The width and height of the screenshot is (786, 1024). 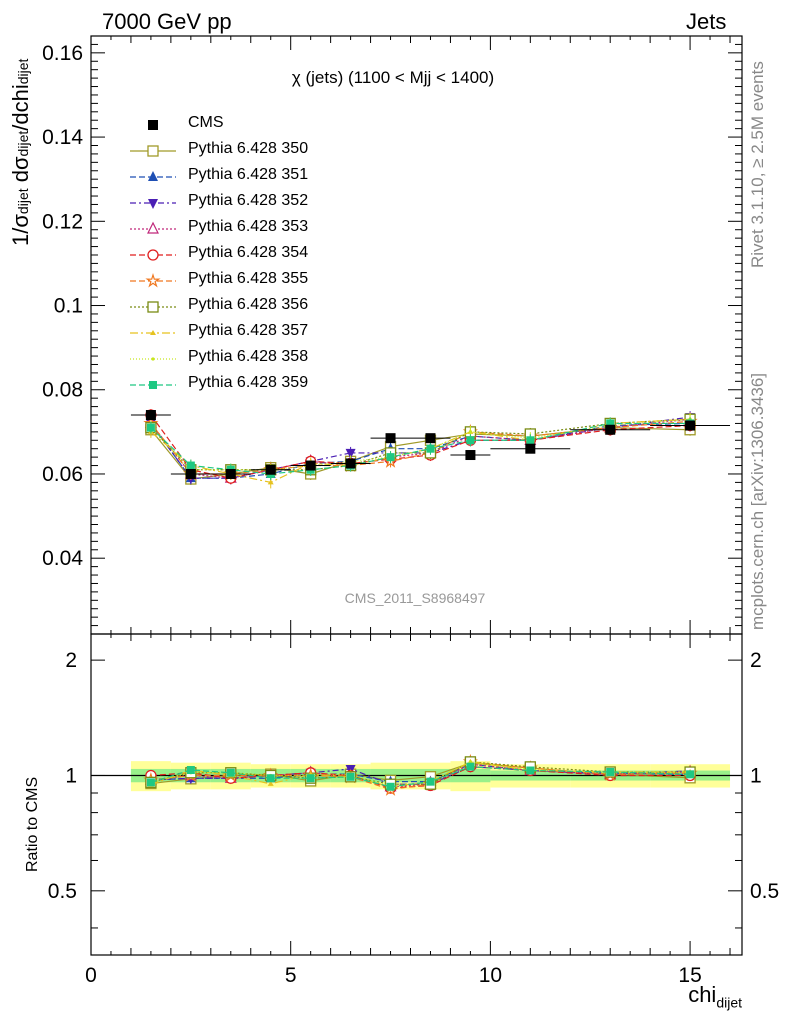 I want to click on legend-label: Pythia 6.428 359, so click(x=248, y=382).